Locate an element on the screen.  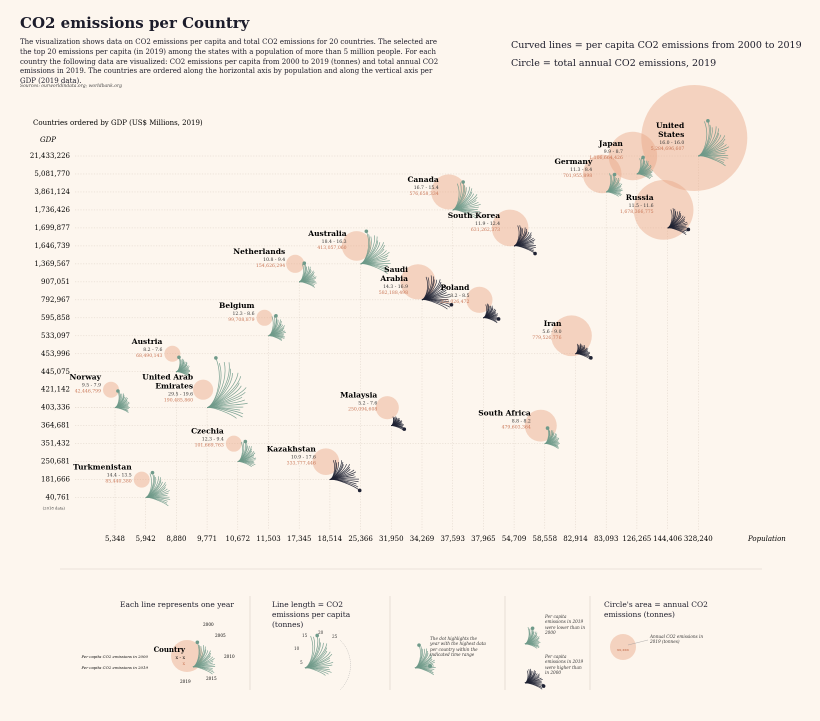
y-tick-label: 21,433,226 is located at coordinates (50, 156).